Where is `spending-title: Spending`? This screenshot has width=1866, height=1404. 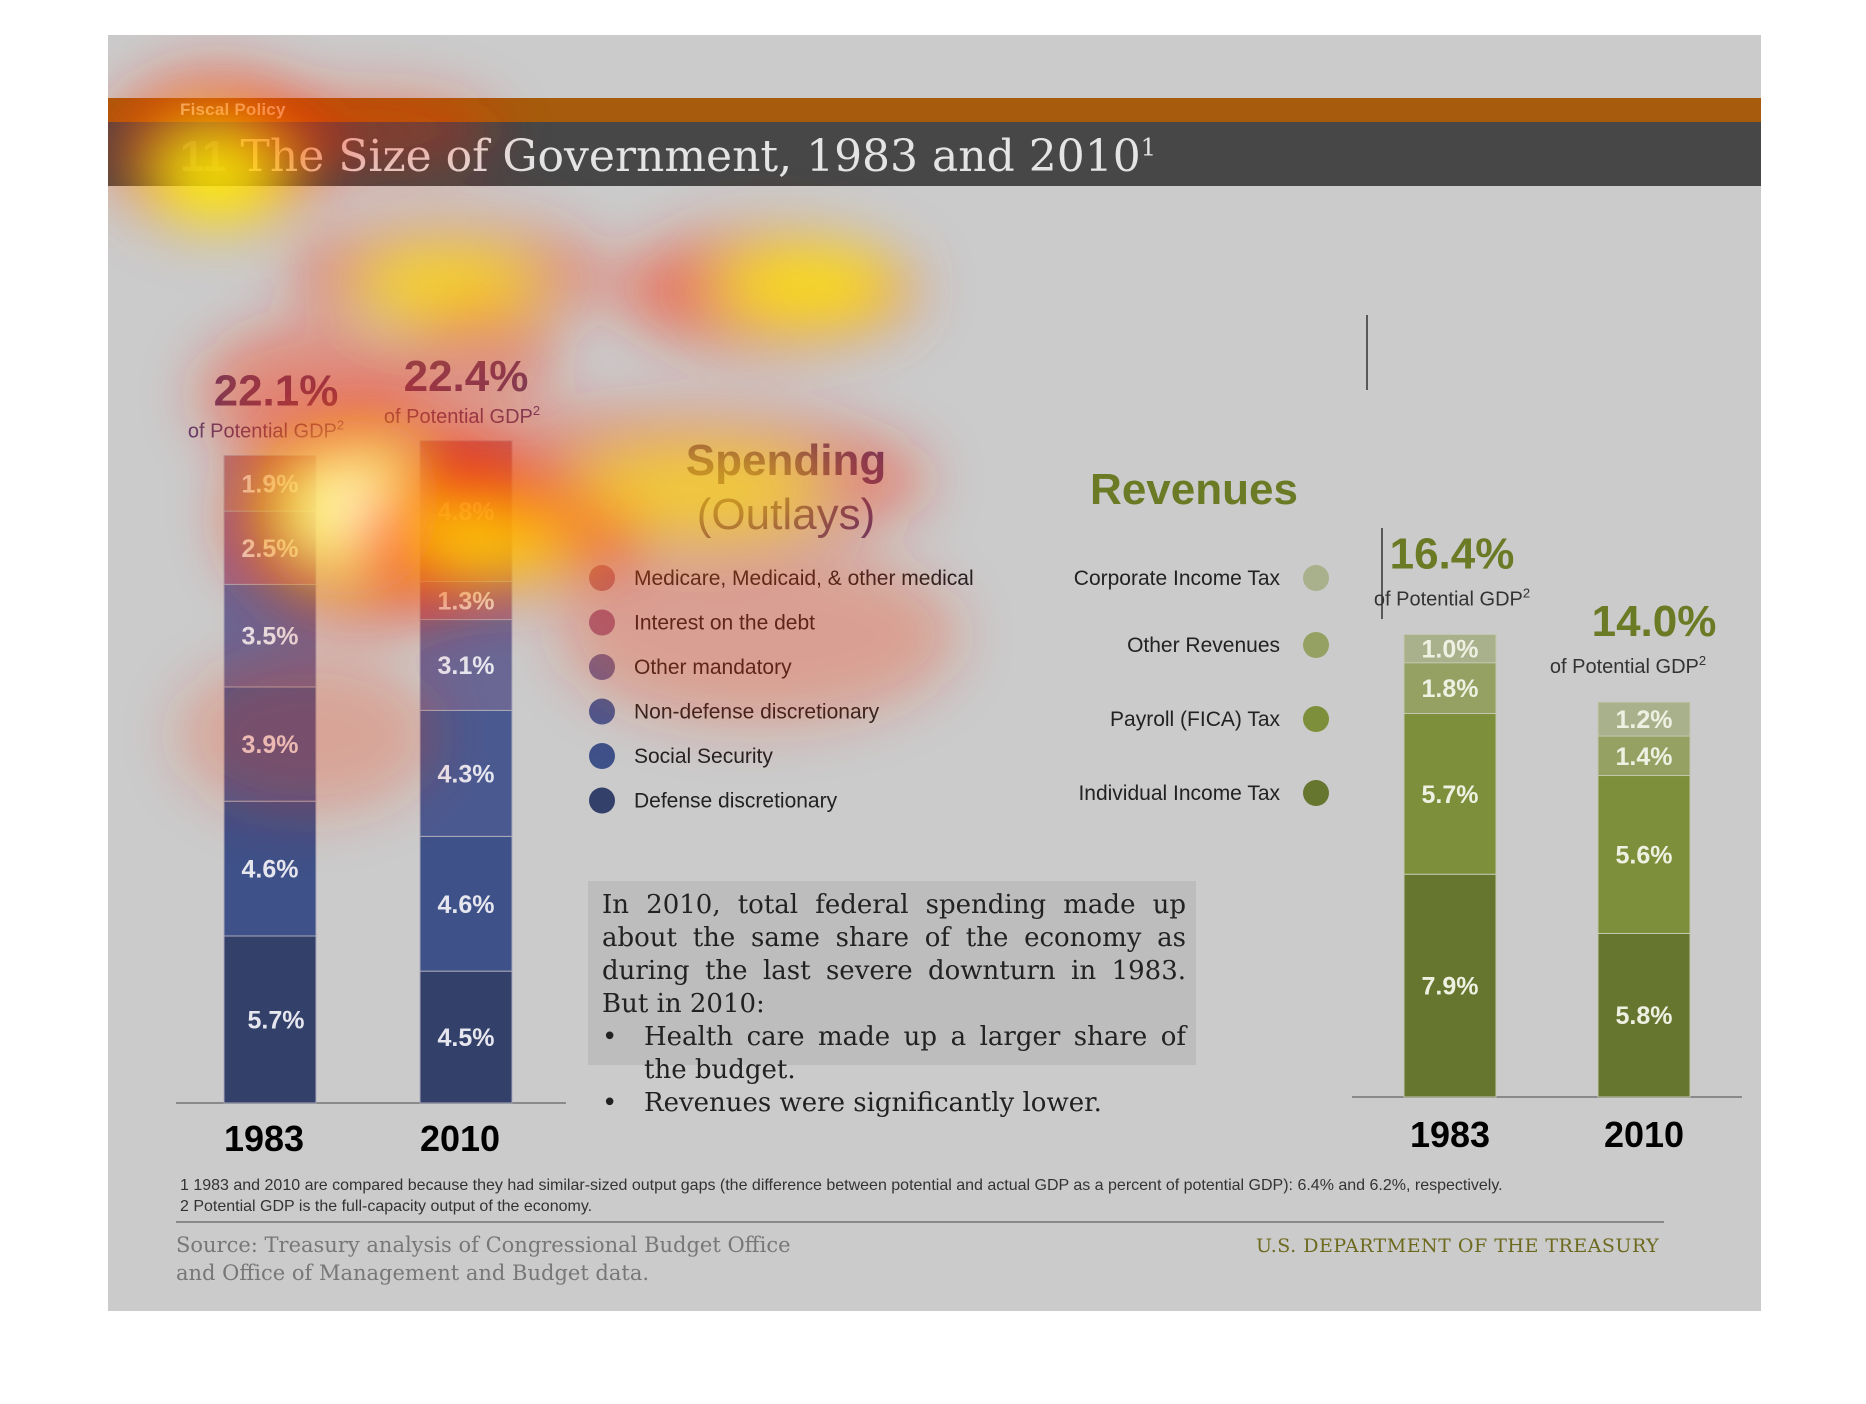
spending-title: Spending is located at coordinates (786, 460).